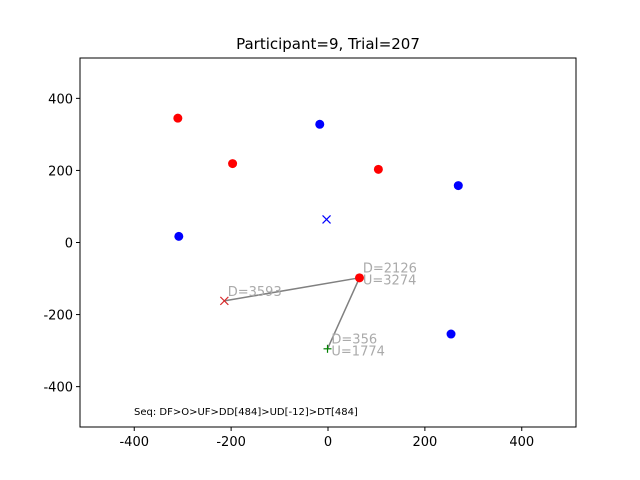 This screenshot has width=640, height=480. What do you see at coordinates (327, 348) in the screenshot?
I see `green-plus-marker` at bounding box center [327, 348].